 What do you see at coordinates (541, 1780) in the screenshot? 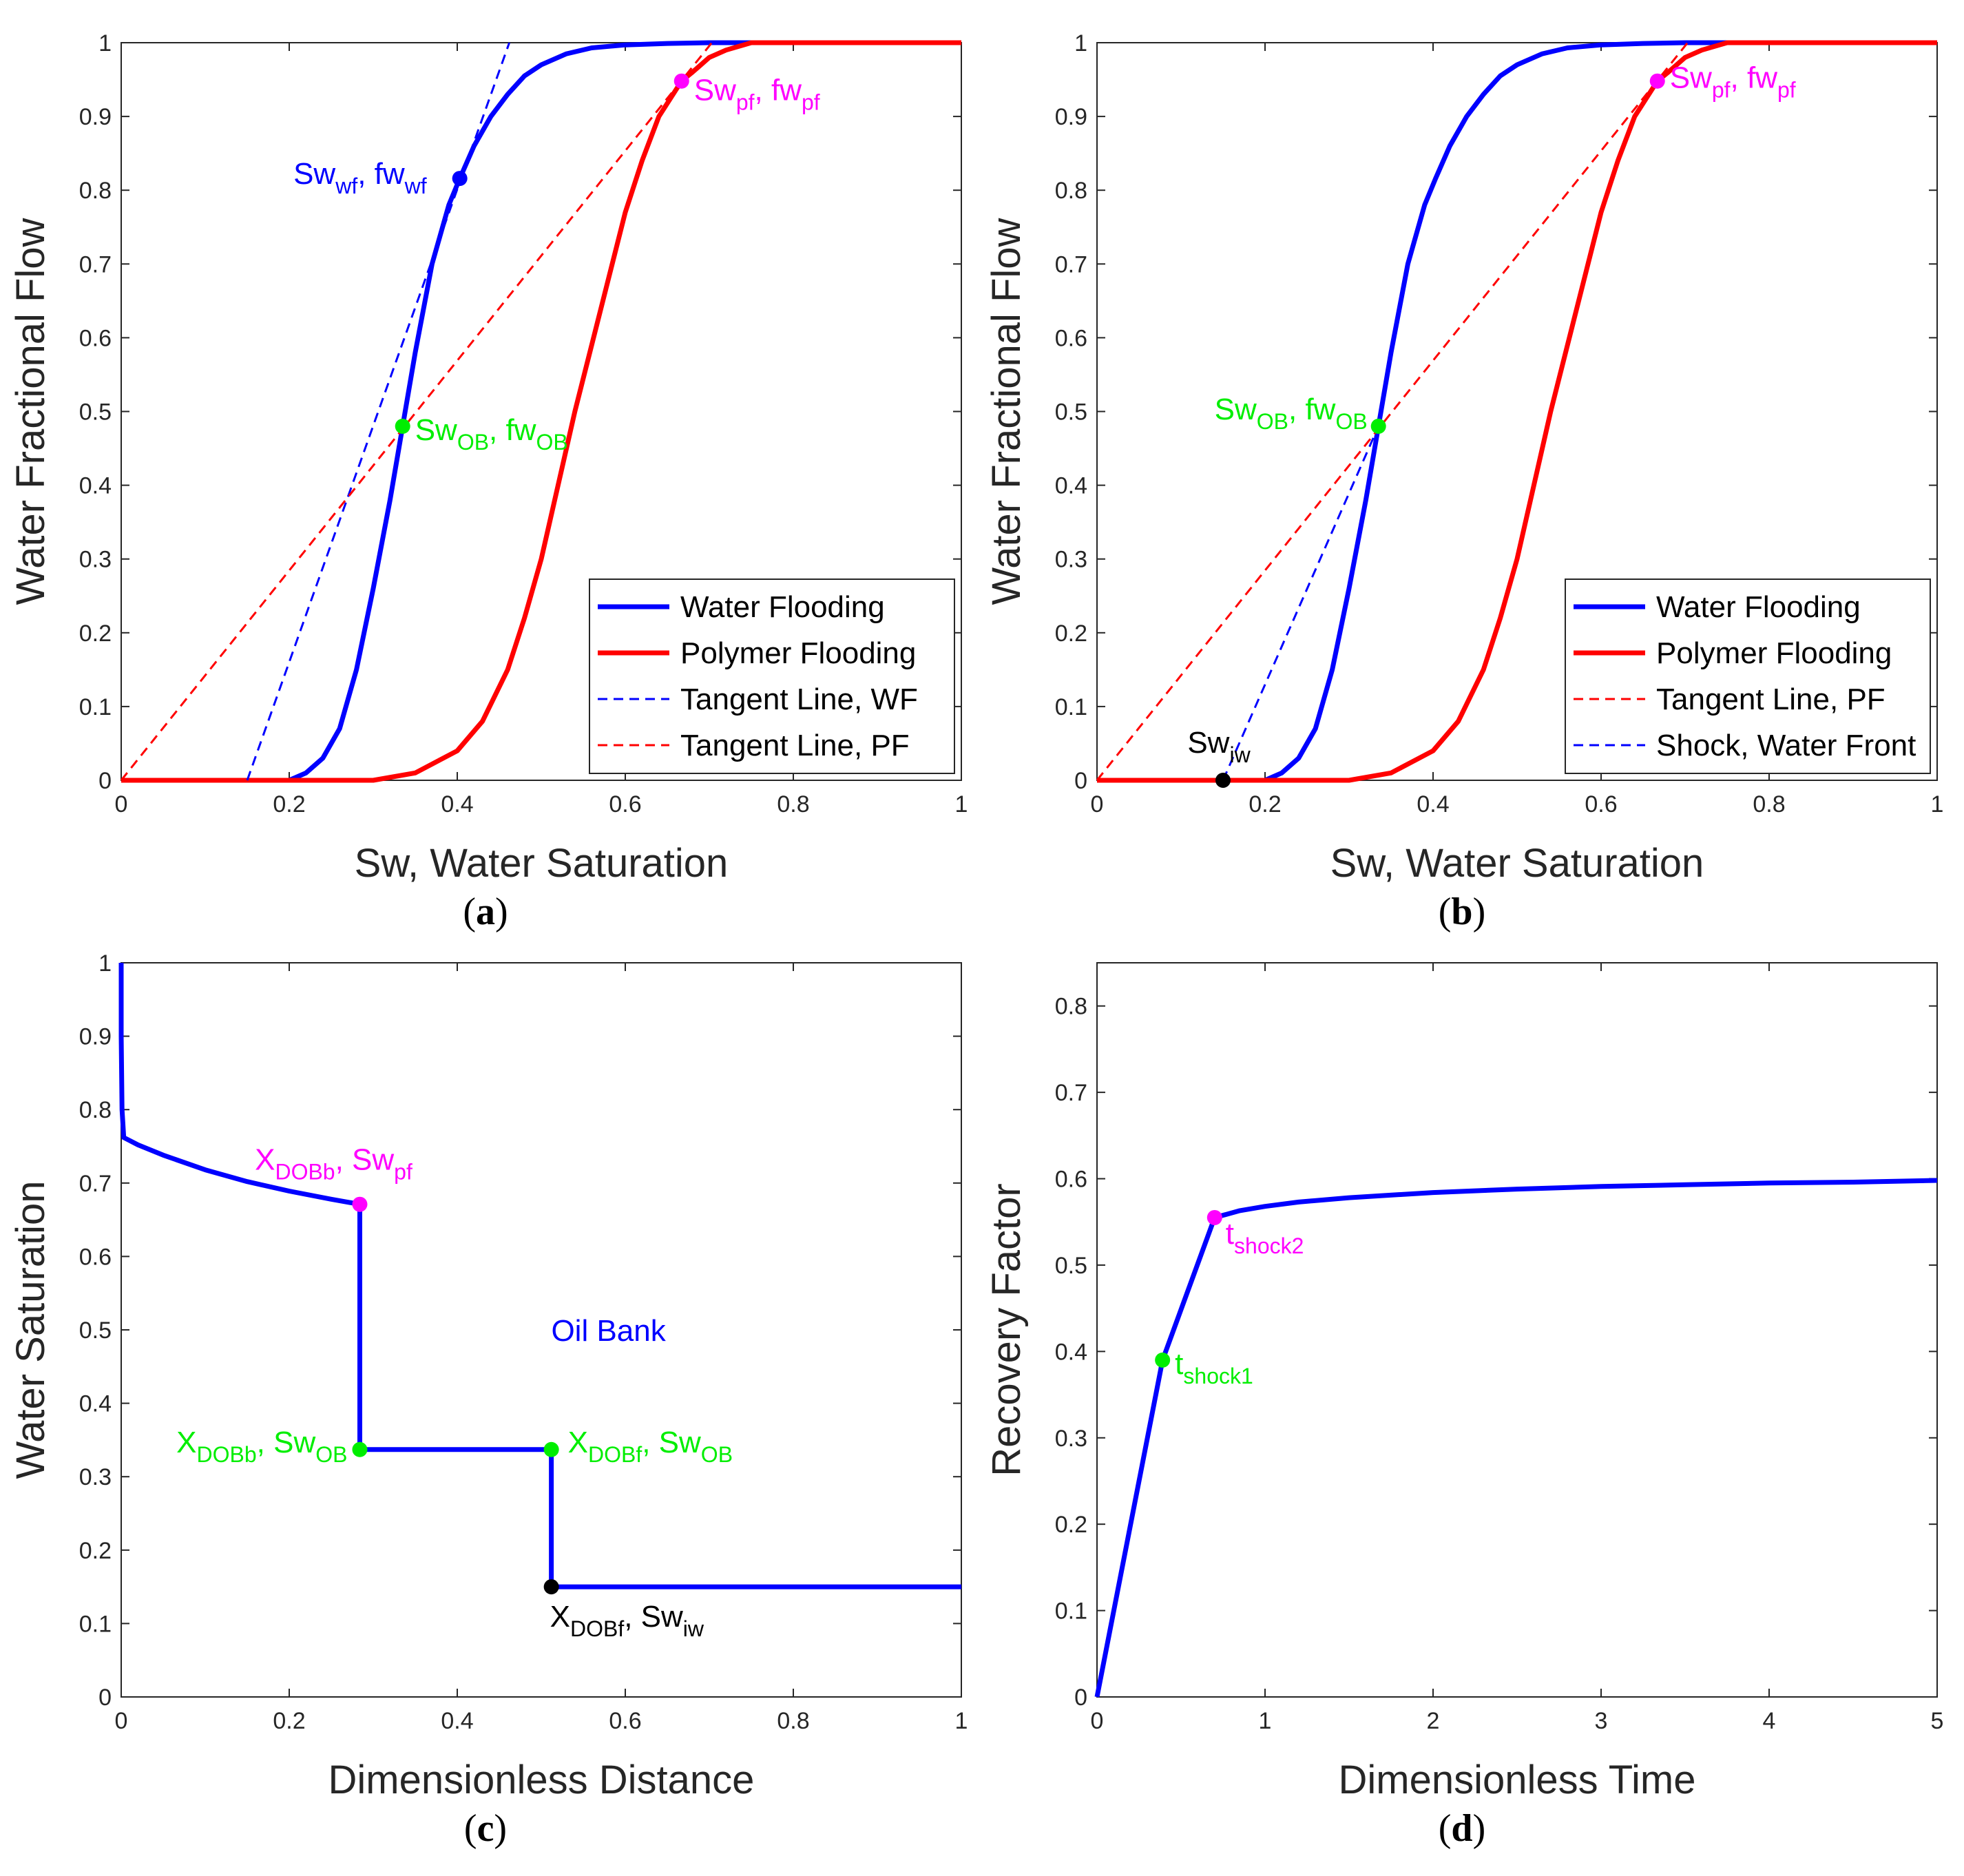
I see `x-axis-label: Dimensionless Distance` at bounding box center [541, 1780].